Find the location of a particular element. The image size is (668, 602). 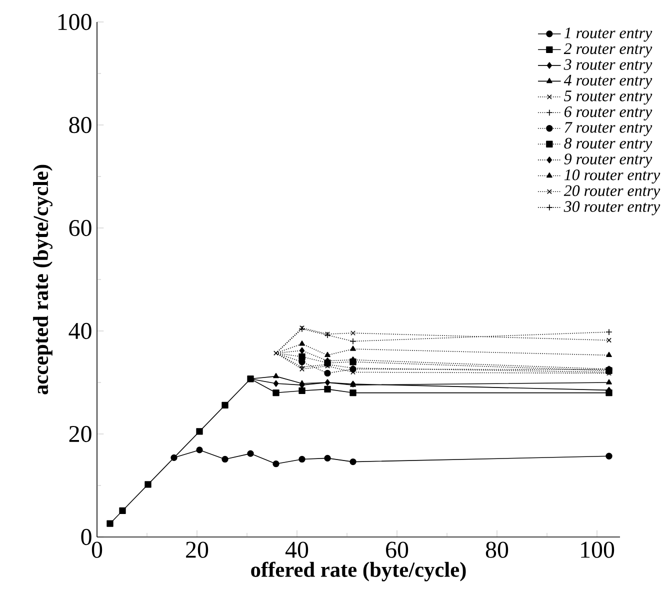

legend-label: 9 router entry is located at coordinates (608, 161).